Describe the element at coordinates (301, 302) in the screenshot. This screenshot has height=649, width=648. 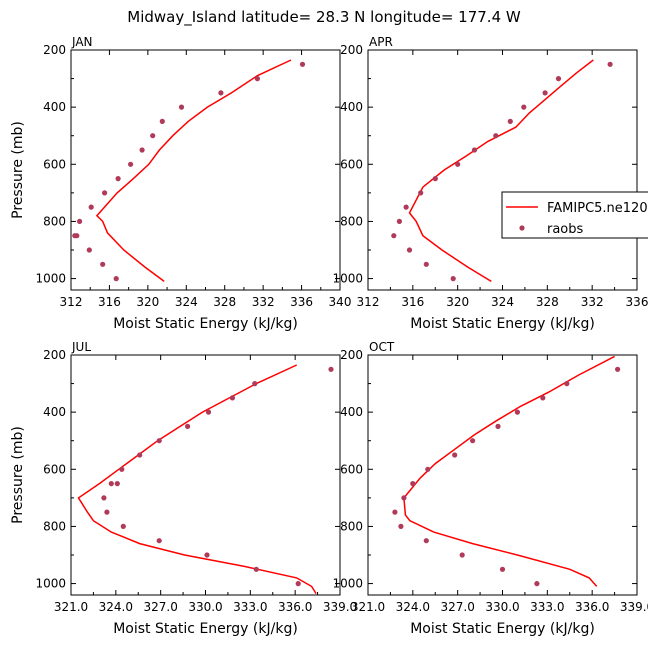
I see `x-tick-label: 336` at that location.